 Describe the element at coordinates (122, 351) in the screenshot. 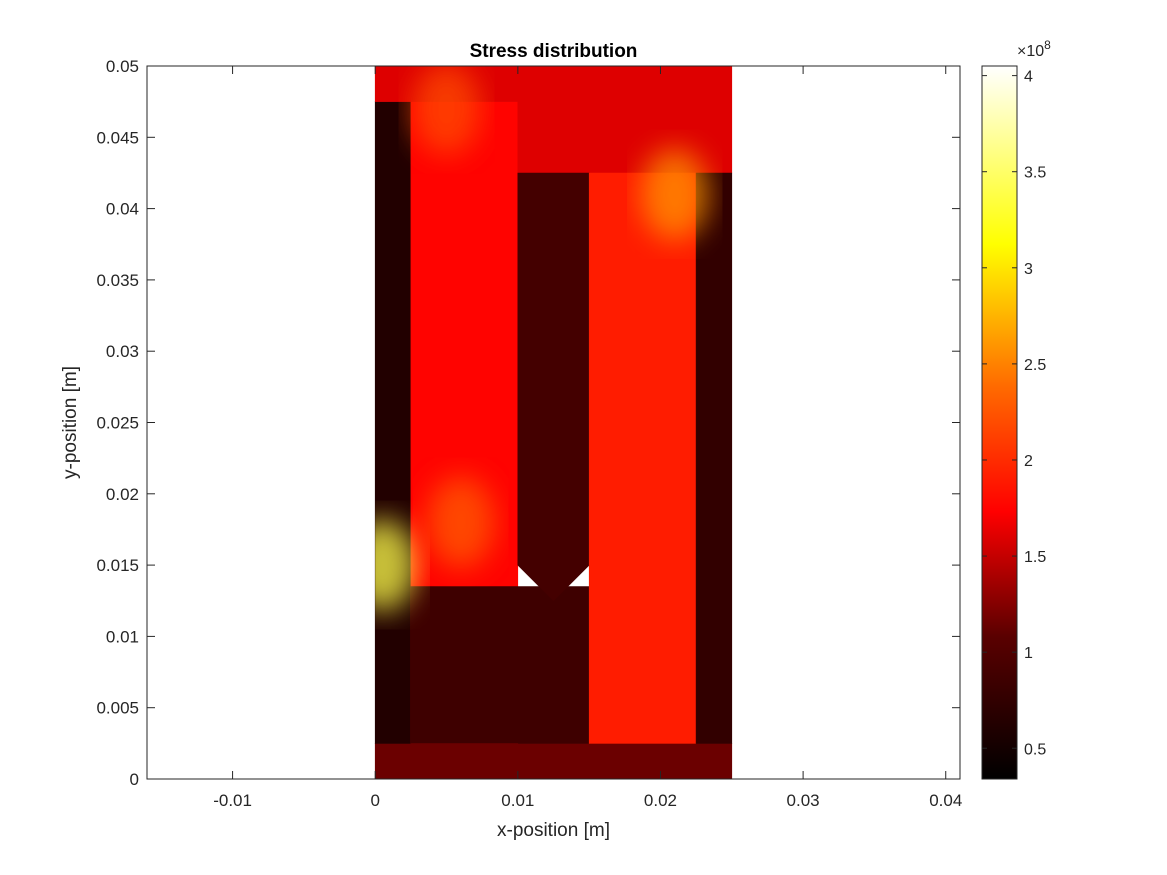

I see `y-tick-label: 0.03` at that location.